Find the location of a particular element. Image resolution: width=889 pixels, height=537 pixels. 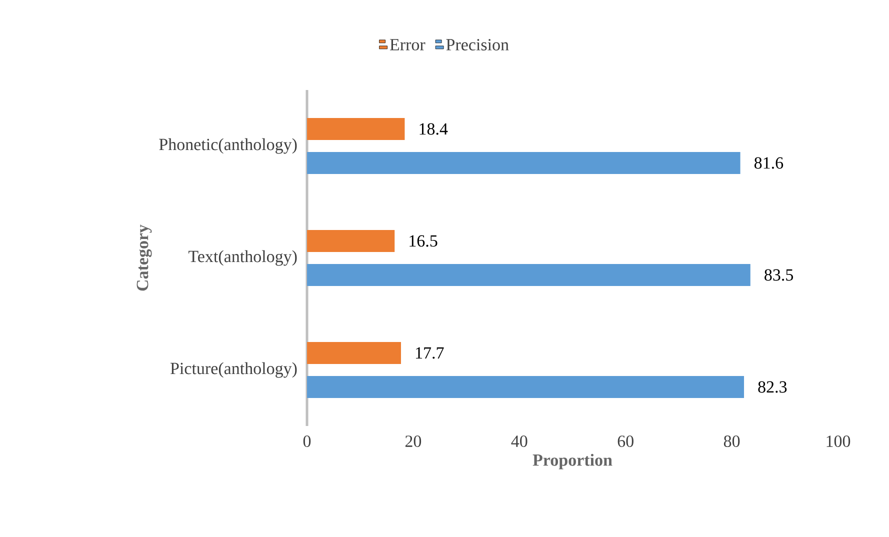

x-tick-label: 100 is located at coordinates (838, 441).